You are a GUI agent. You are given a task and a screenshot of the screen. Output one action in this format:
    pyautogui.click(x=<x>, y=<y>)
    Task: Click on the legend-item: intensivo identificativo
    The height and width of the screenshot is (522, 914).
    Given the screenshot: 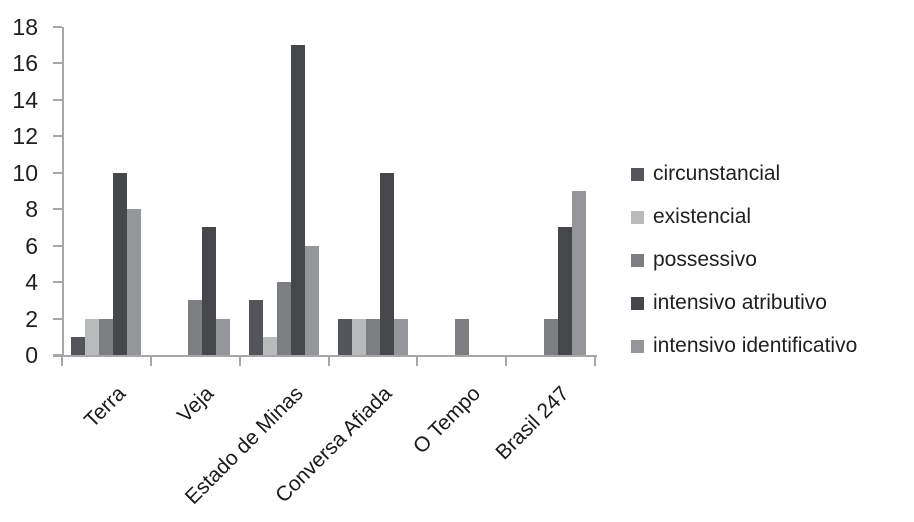 What is the action you would take?
    pyautogui.click(x=744, y=345)
    